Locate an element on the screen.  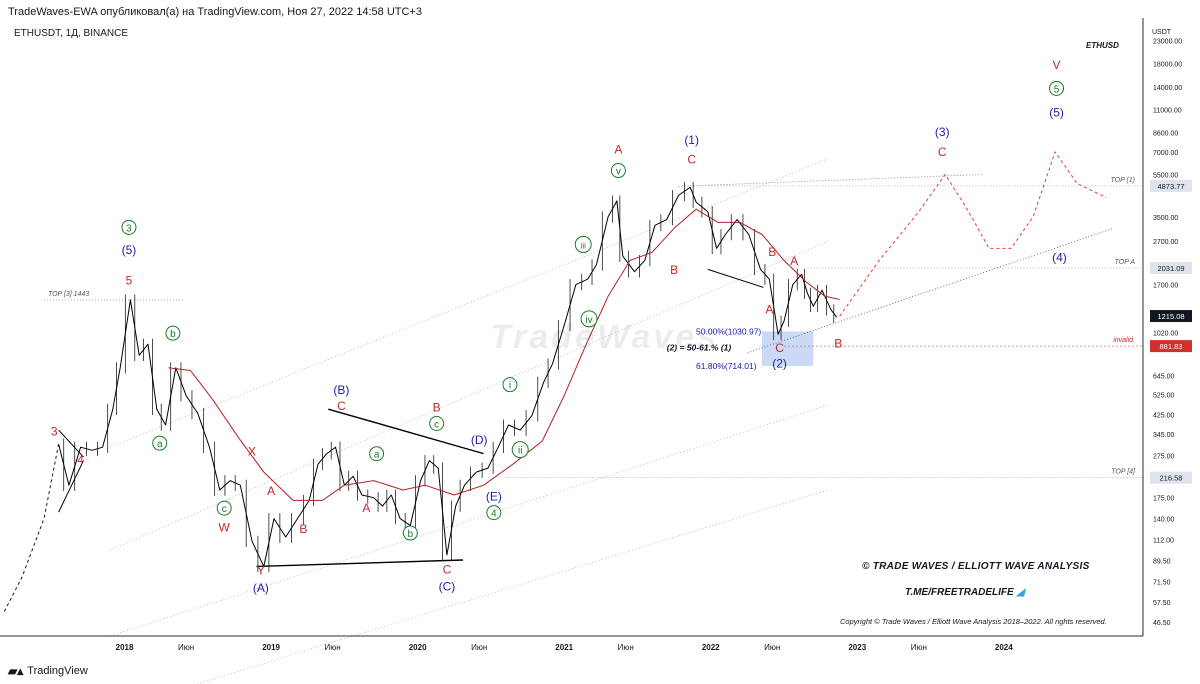
wave-label-text: W is located at coordinates (225, 527).